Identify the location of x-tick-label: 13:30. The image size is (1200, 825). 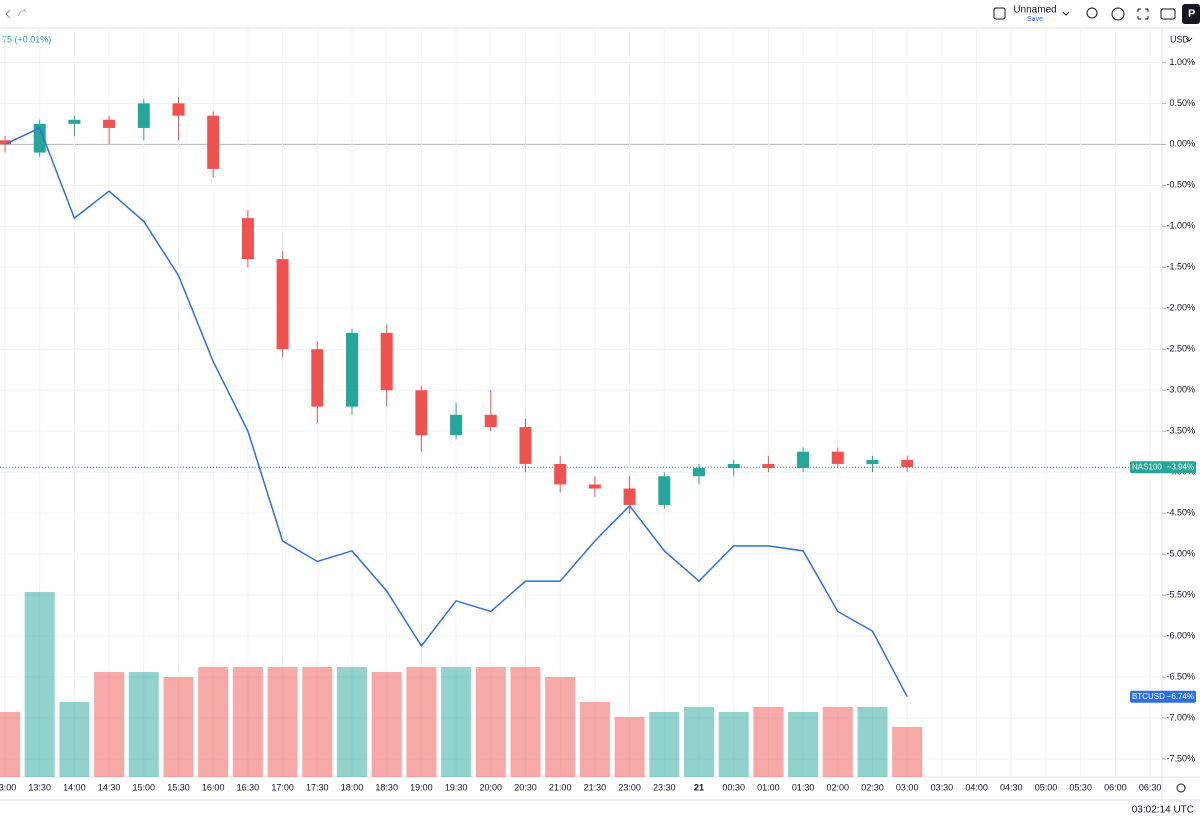
(39, 787).